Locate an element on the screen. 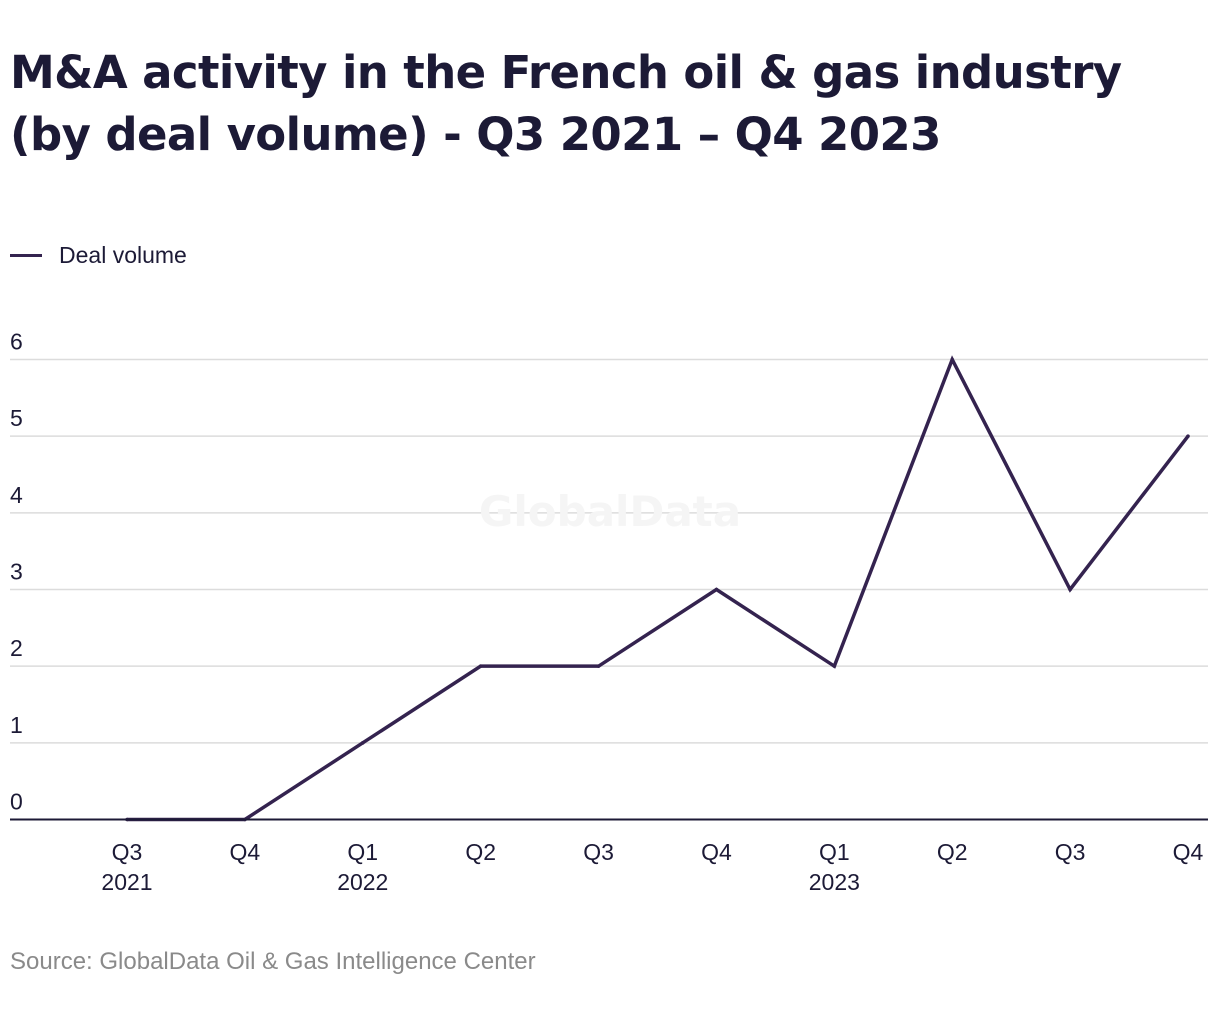 This screenshot has width=1220, height=1020. x-tick-label: Q1 2023 is located at coordinates (834, 867).